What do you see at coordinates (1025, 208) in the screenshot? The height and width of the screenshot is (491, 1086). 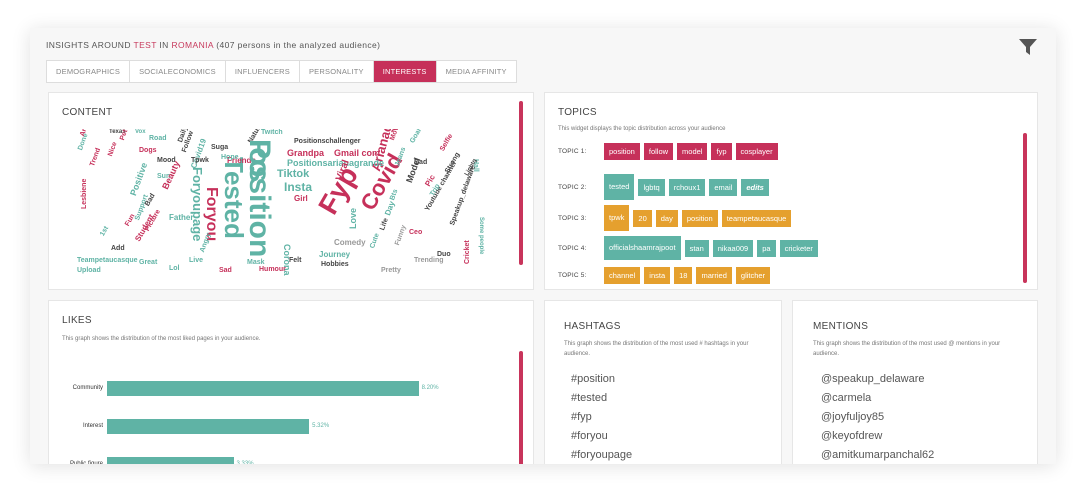 I see `topics-scrollbar` at bounding box center [1025, 208].